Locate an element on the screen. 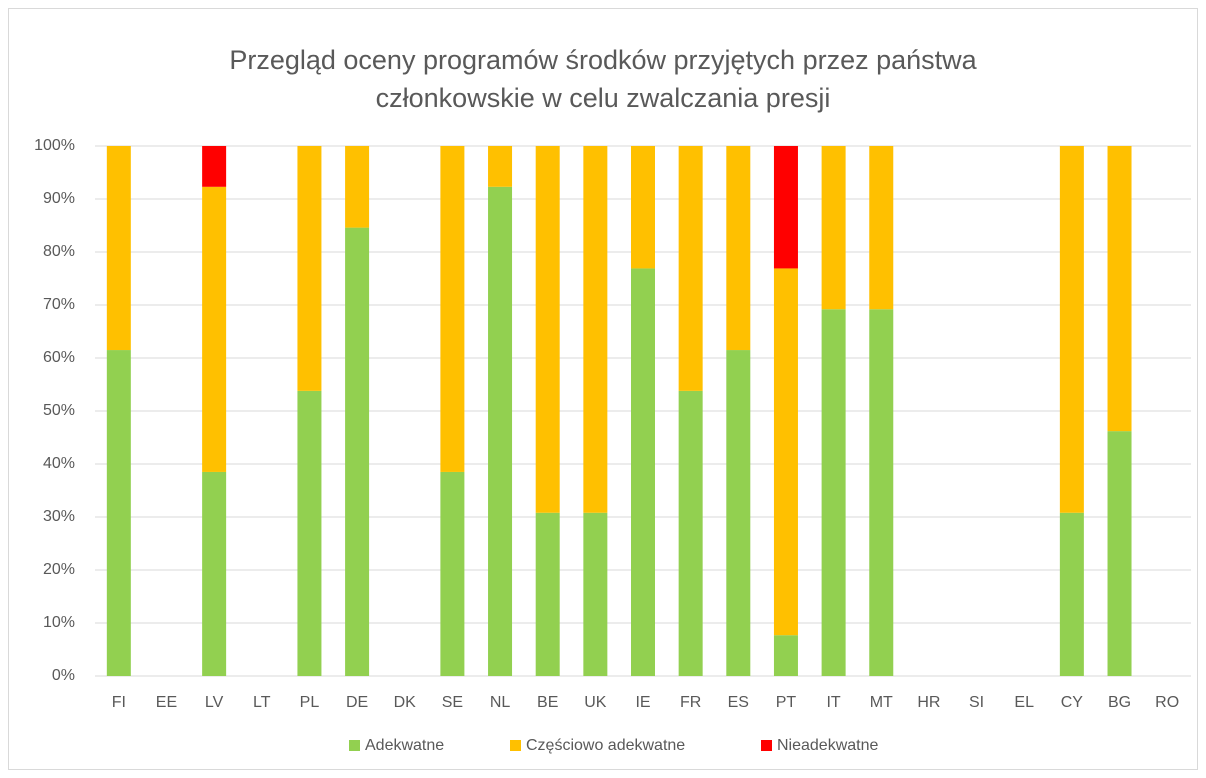  x-tick-label: SE is located at coordinates (452, 702).